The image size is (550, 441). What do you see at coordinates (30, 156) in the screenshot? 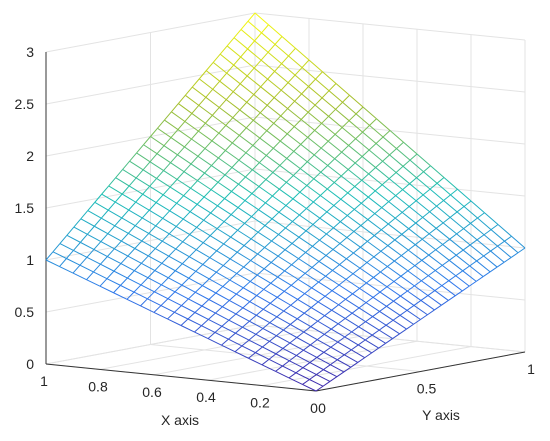
I see `z-tick-label: 2` at bounding box center [30, 156].